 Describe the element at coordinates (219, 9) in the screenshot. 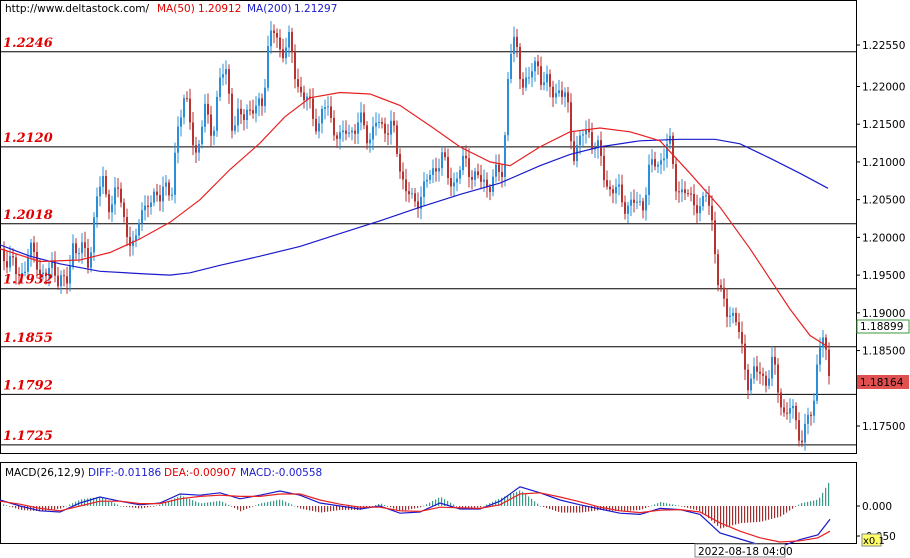

I see `ma50-value: 1.20912` at that location.